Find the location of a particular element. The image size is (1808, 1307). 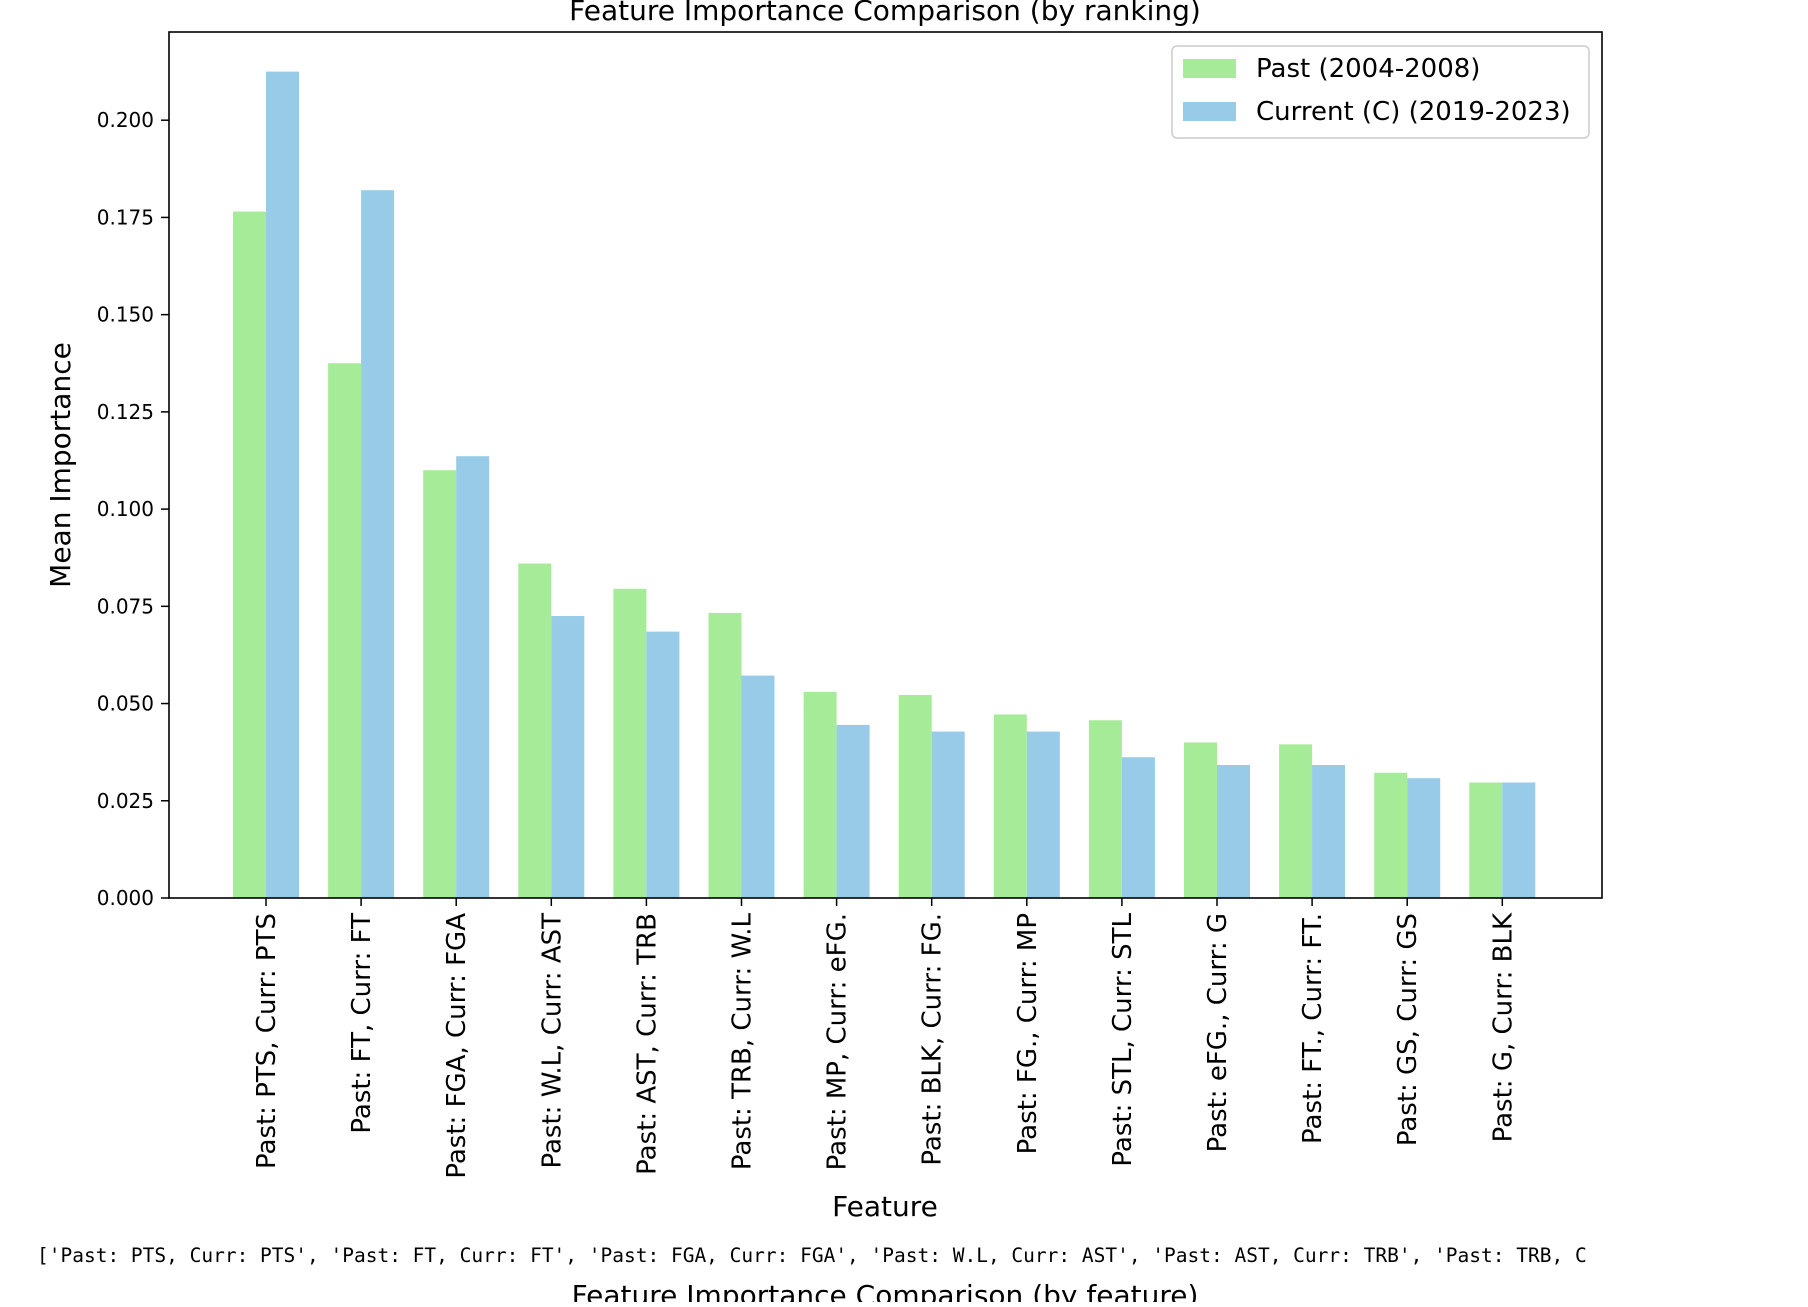

x-tick-label-1: Past: FT, Curr: FT is located at coordinates (362, 1023).